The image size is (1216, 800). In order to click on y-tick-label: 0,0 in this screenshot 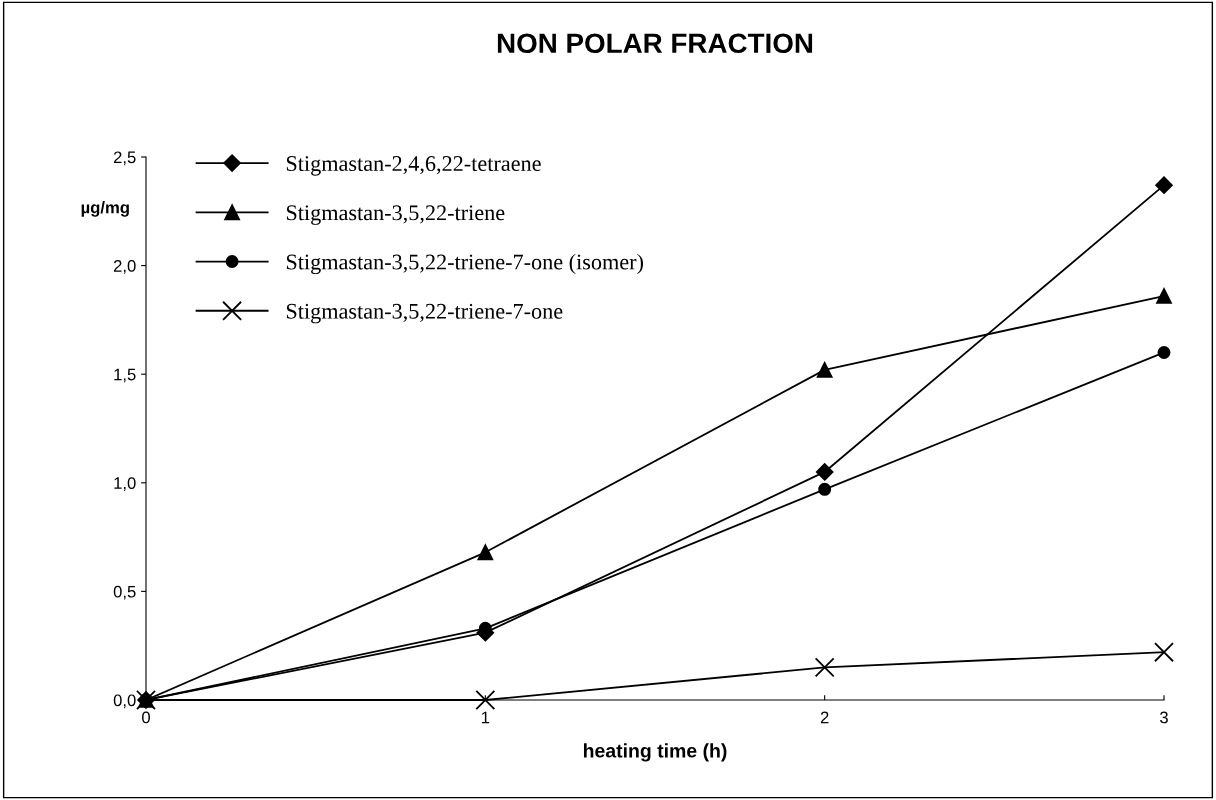, I will do `click(124, 701)`.